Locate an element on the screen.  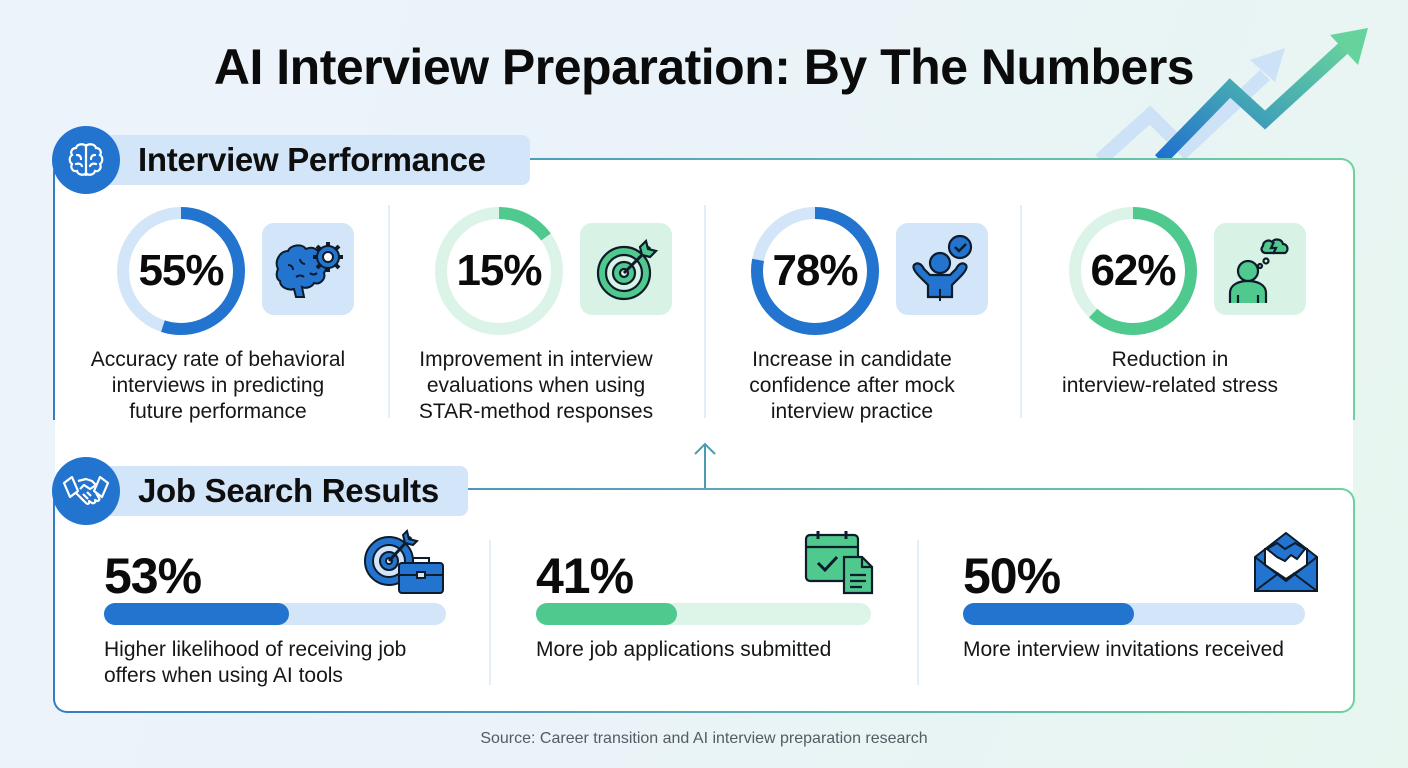
stat-value: 15% is located at coordinates (499, 270).